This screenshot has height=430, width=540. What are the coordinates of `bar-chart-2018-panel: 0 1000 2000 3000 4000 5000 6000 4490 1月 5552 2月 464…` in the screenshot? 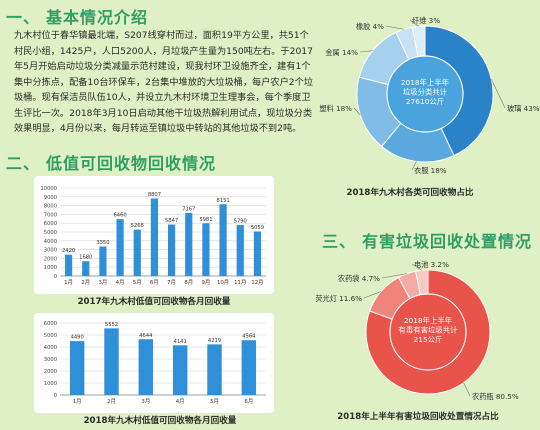 It's located at (154, 363).